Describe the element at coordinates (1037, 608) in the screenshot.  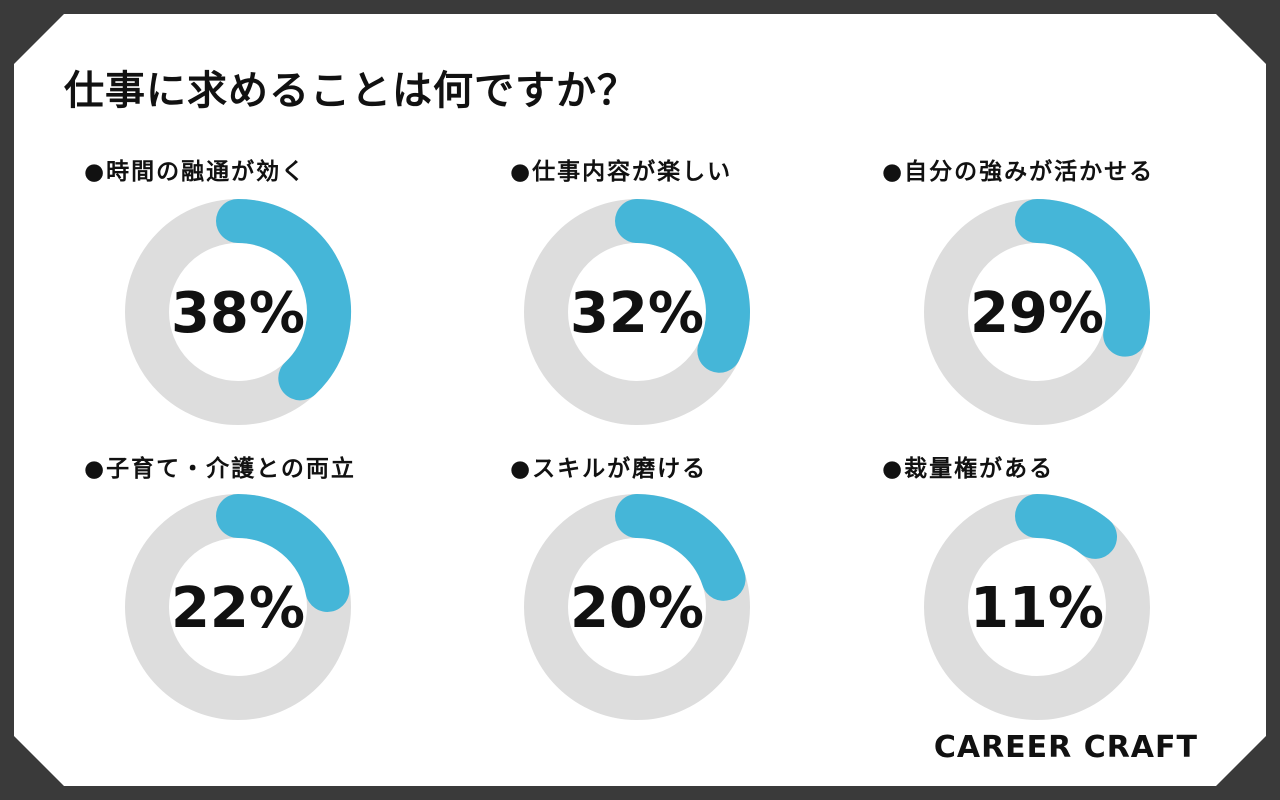
I see `donut-value-discretion: 11%` at that location.